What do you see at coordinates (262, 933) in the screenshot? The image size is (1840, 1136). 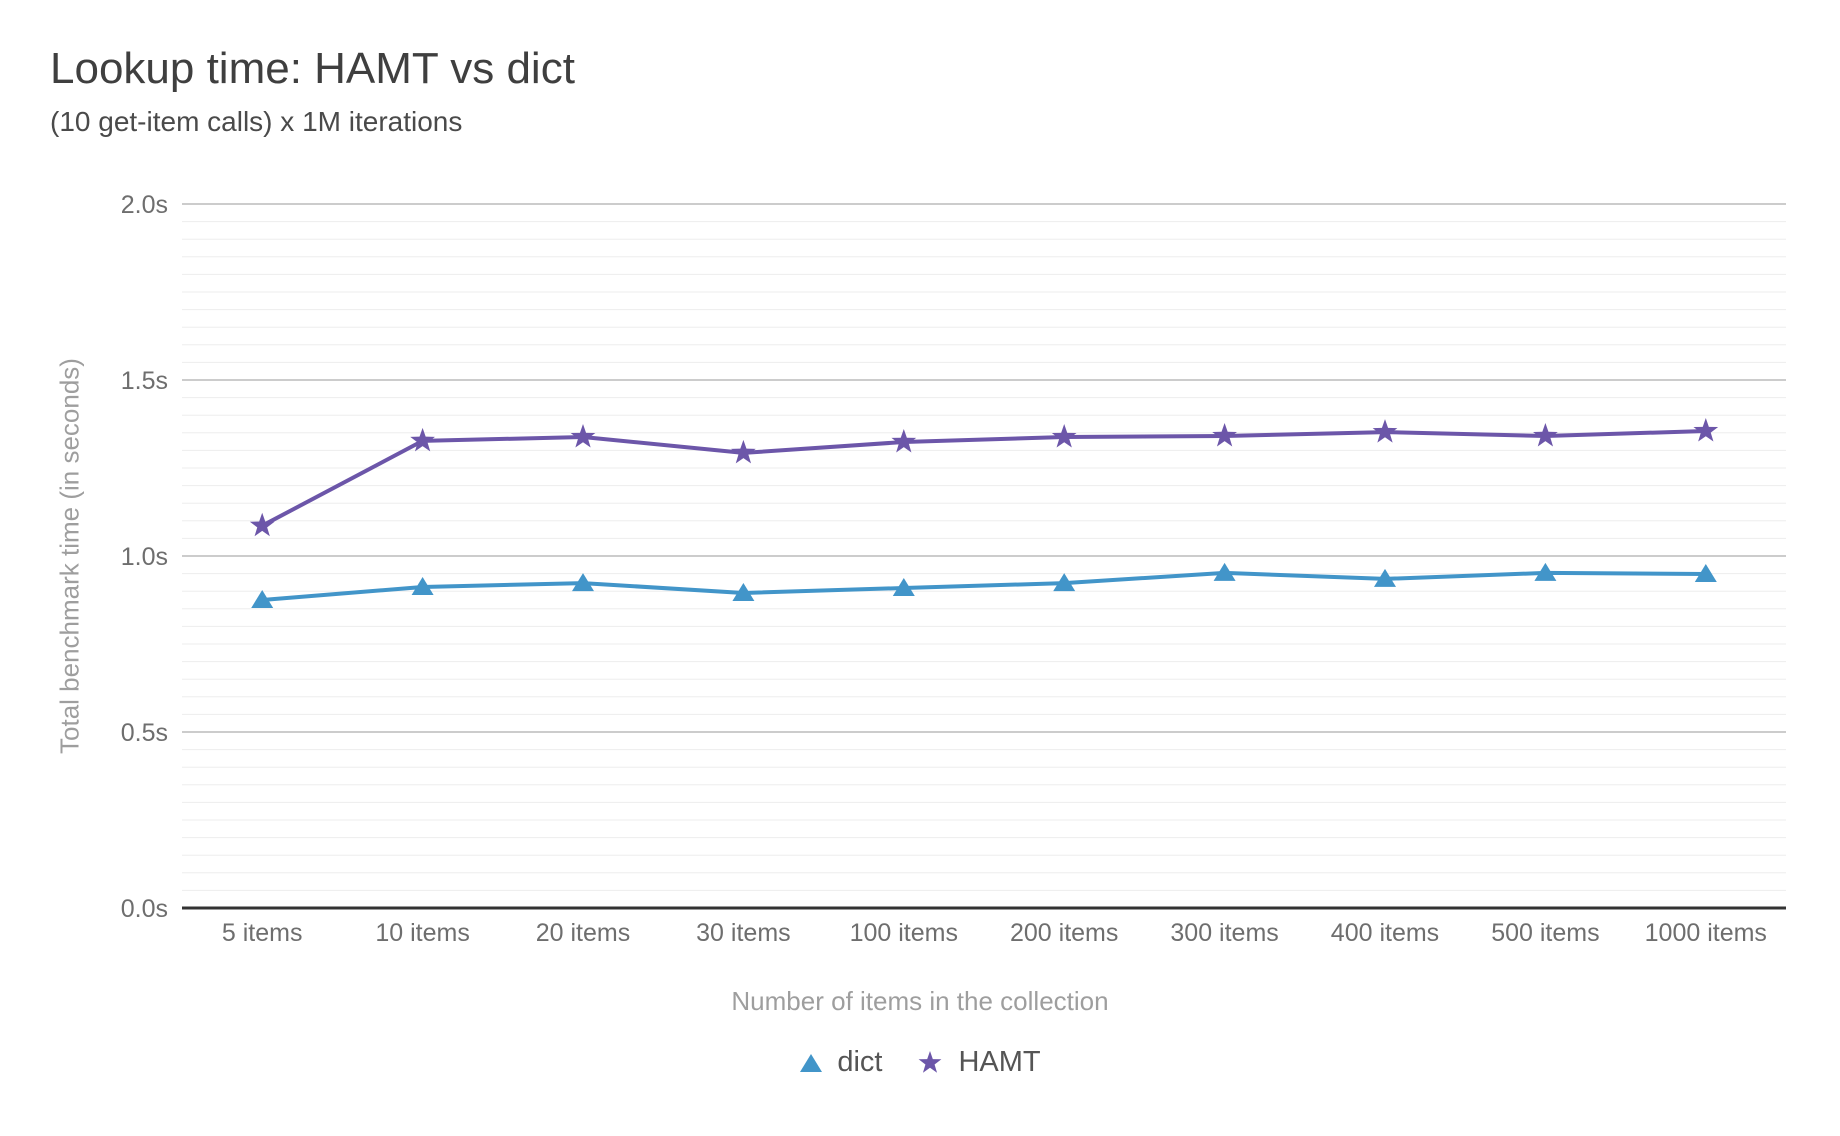 I see `x-tick-label: 5 items` at bounding box center [262, 933].